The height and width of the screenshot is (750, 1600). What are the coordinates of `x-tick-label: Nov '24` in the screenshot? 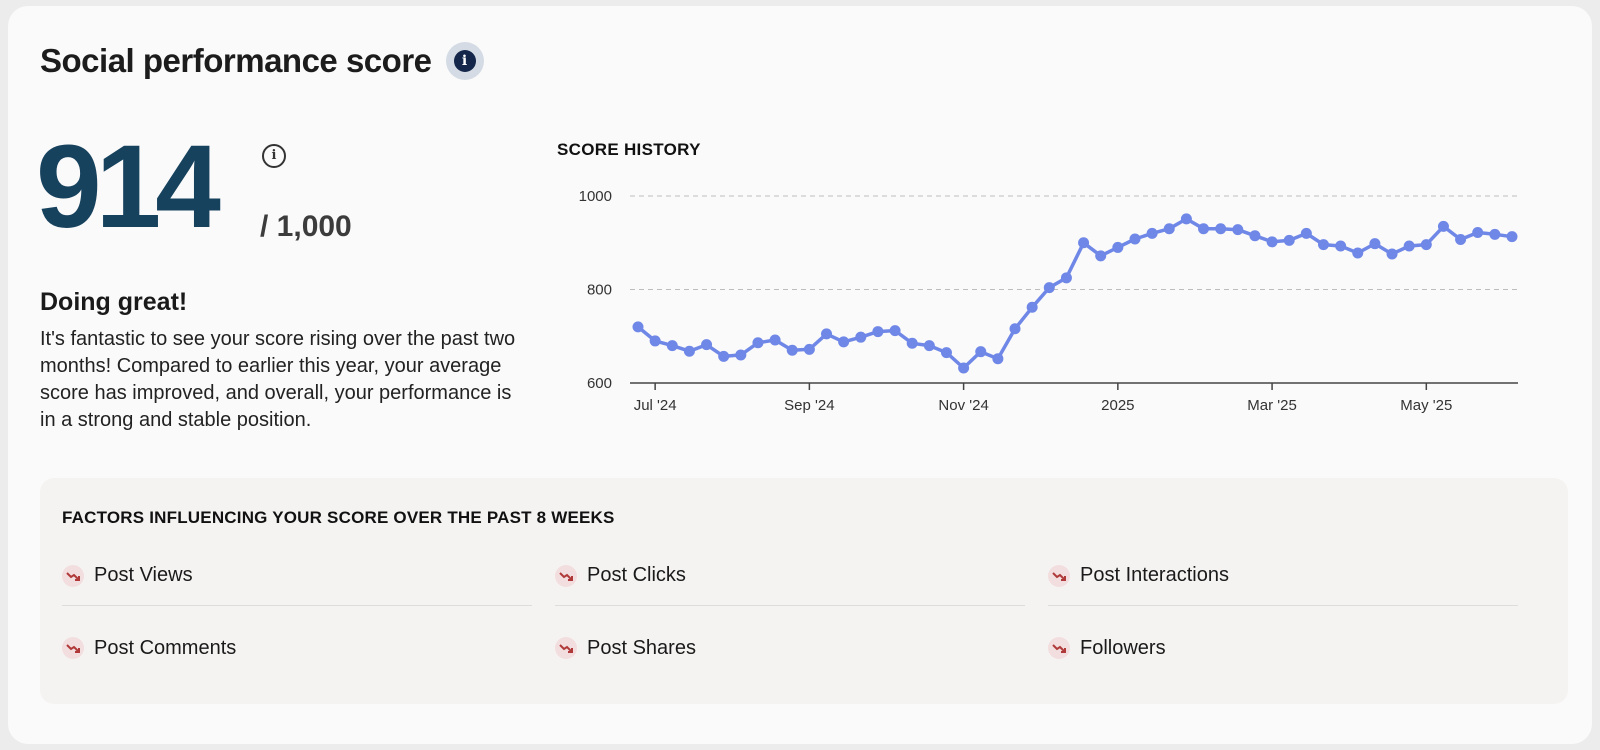 It's located at (963, 405).